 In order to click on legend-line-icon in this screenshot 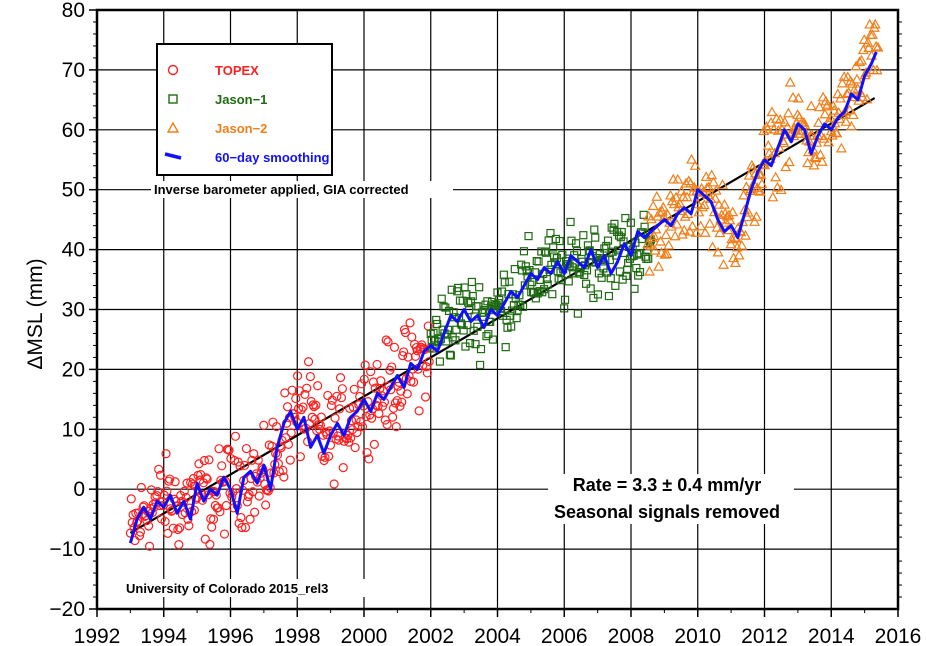, I will do `click(173, 156)`.